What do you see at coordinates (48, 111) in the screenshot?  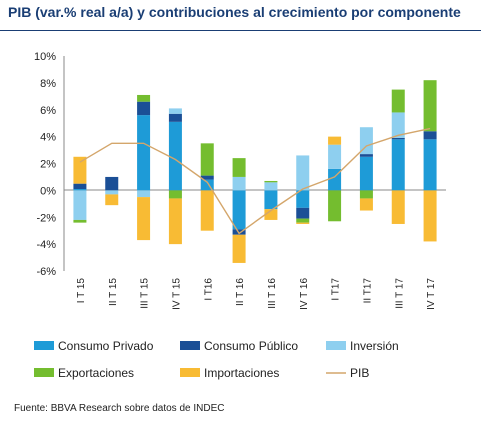 I see `y-tick-label: 6%` at bounding box center [48, 111].